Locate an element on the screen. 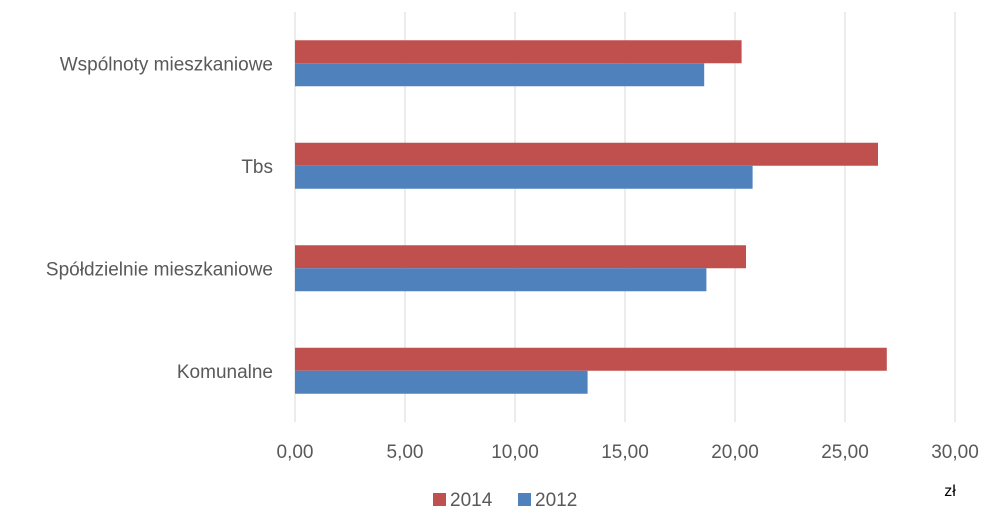  x-axis-tick-labels: 0,00 5,00 10,00 15,00 20,00 25,00 30,00 is located at coordinates (628, 452).